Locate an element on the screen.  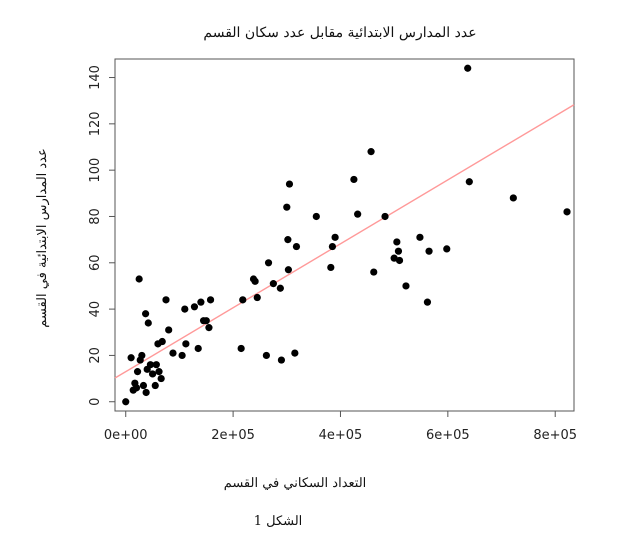
x-tick-label: 2e+05 is located at coordinates (233, 435).